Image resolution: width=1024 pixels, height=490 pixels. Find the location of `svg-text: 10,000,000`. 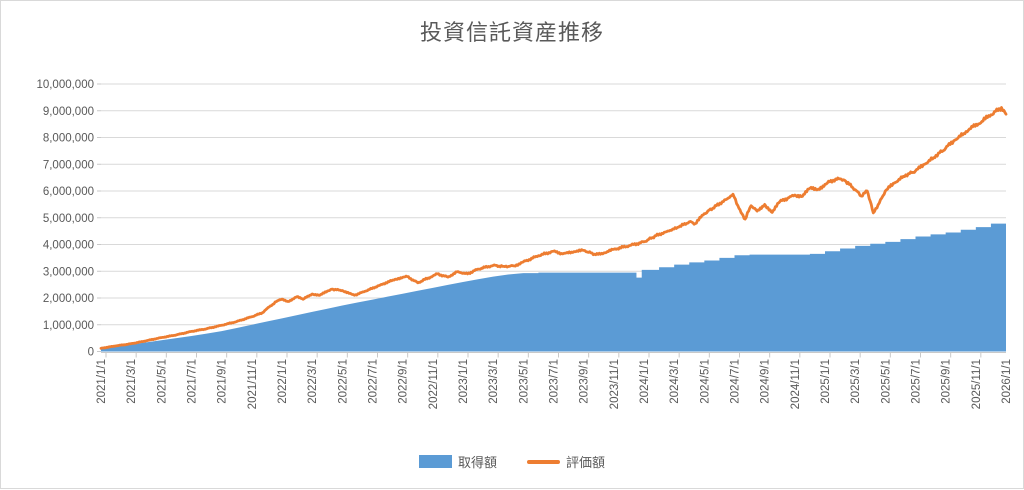

svg-text: 10,000,000 is located at coordinates (65, 85).